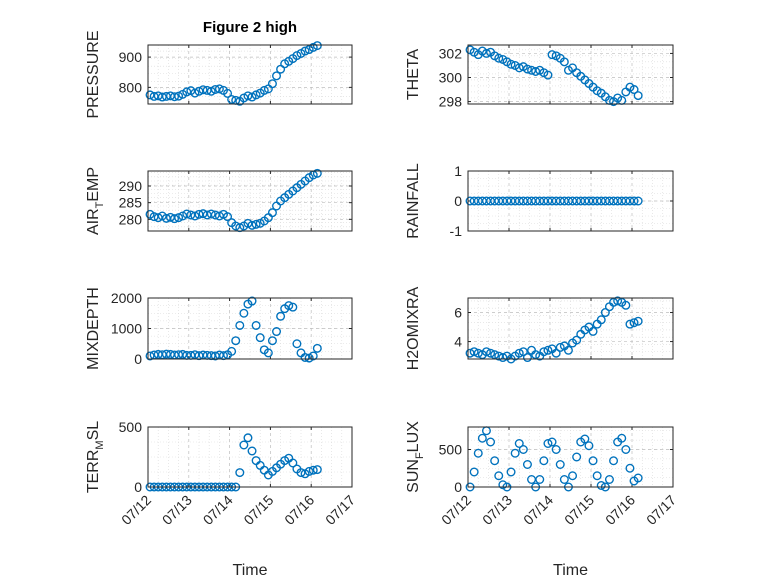  Describe the element at coordinates (131, 57) in the screenshot. I see `y-tick-label: 900` at that location.